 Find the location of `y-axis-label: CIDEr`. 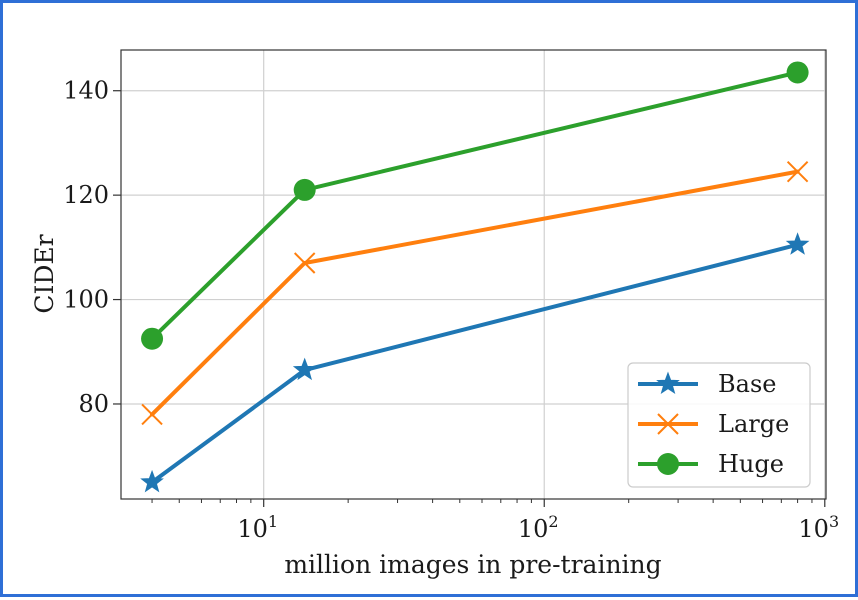

y-axis-label: CIDEr is located at coordinates (44, 273).